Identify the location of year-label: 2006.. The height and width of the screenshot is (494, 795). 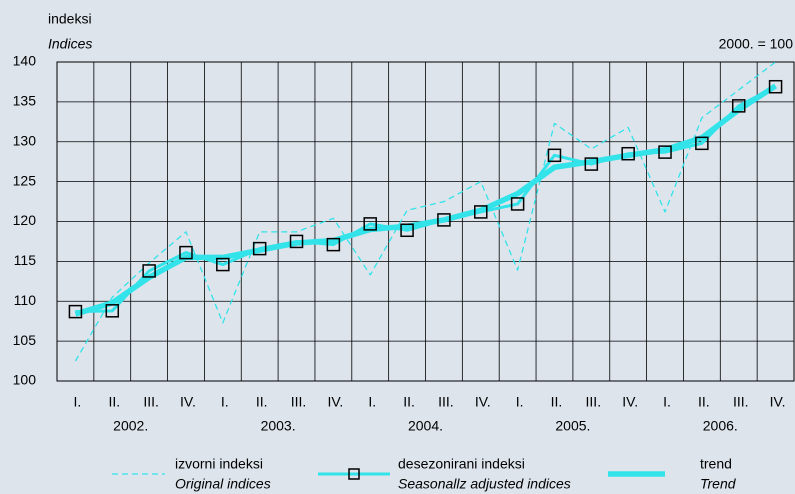
(720, 426).